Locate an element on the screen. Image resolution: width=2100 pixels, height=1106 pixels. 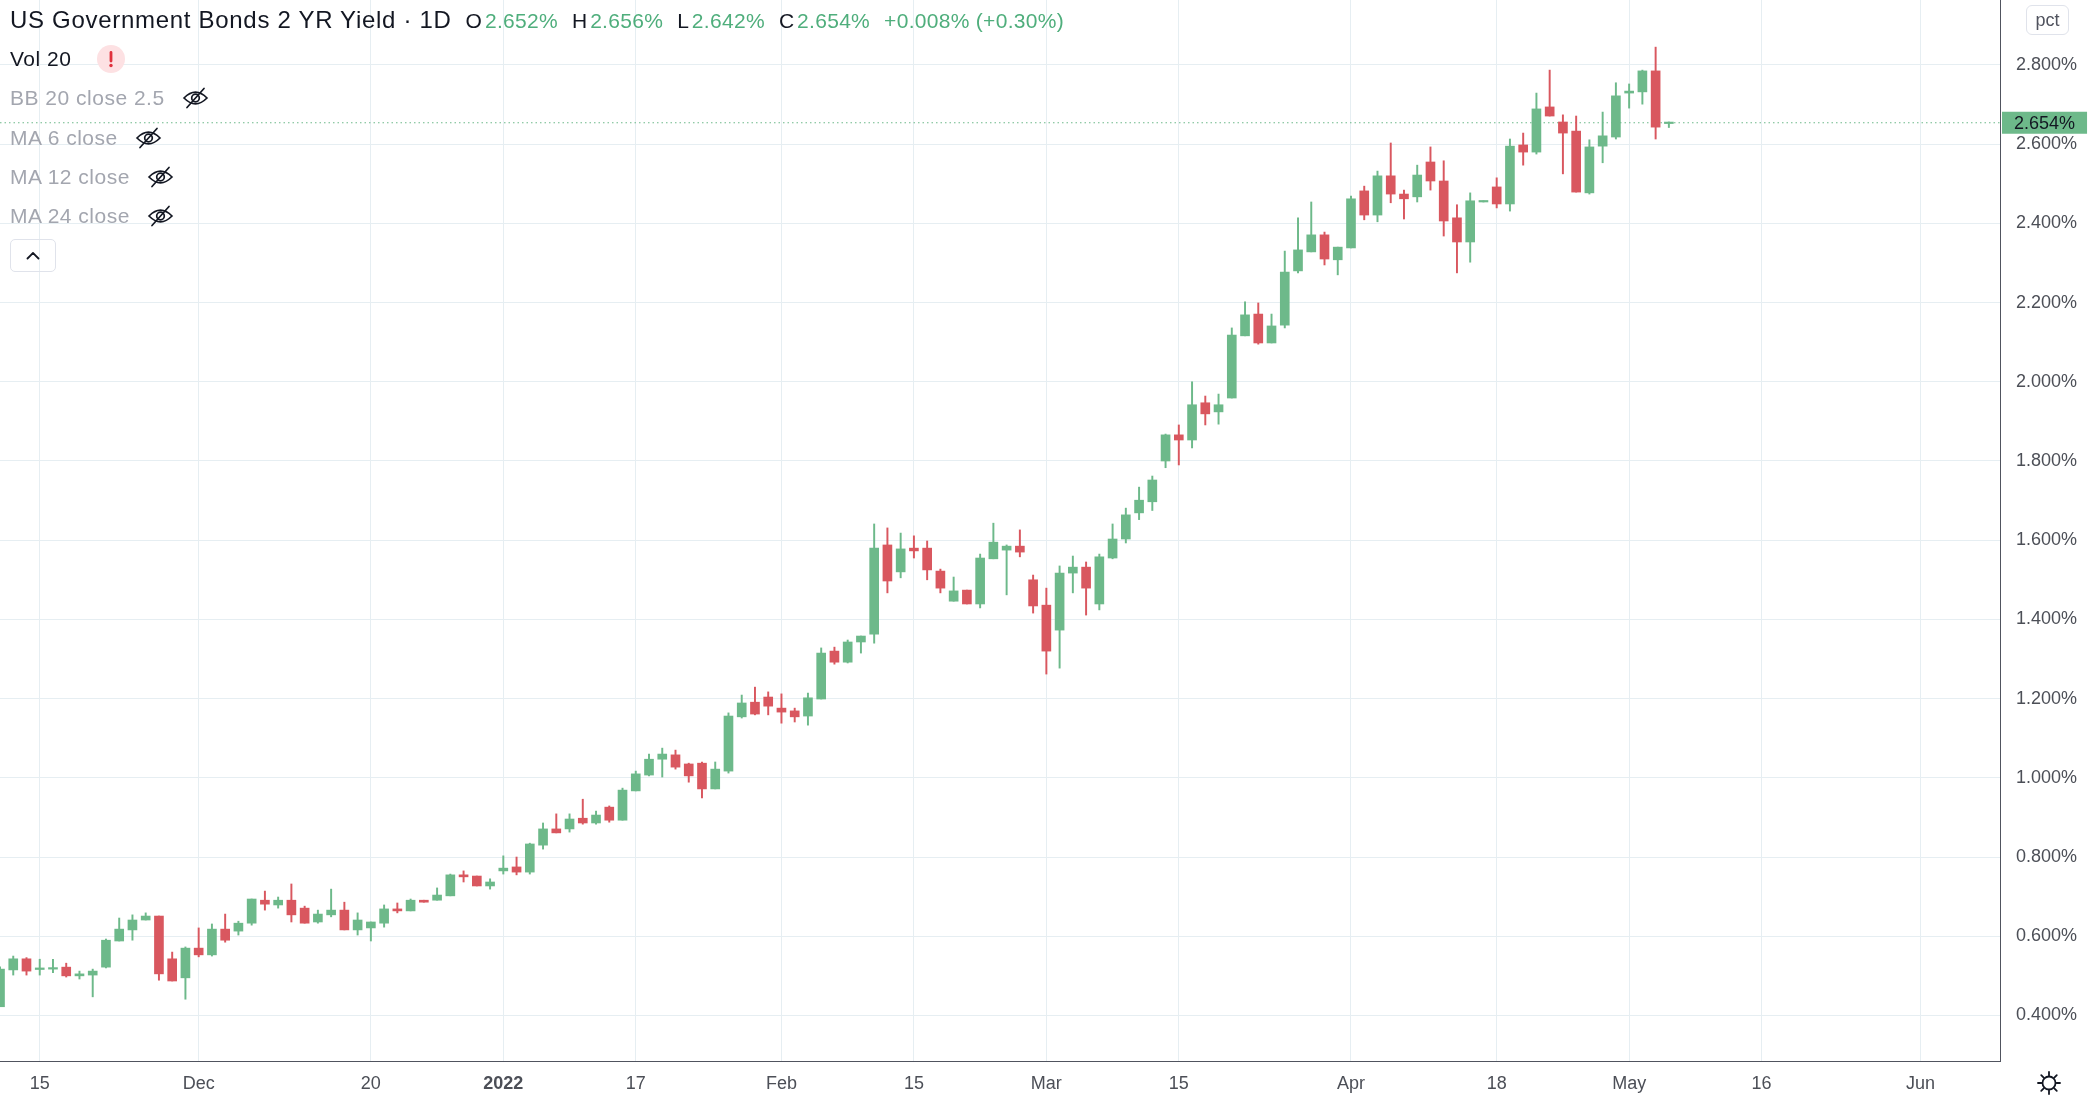
annotation: O is located at coordinates (473, 21).